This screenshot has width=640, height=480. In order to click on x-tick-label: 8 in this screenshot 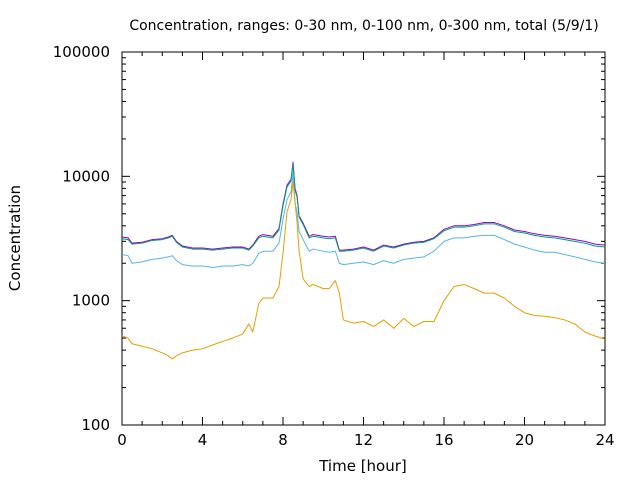, I will do `click(283, 440)`.